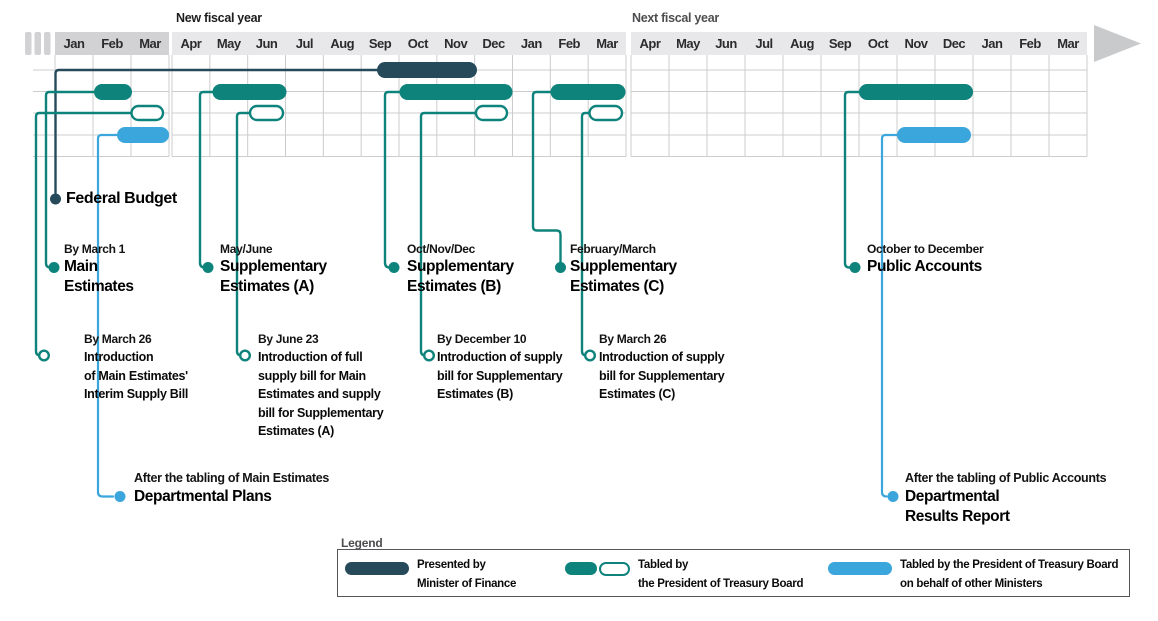 Image resolution: width=1158 pixels, height=621 pixels. What do you see at coordinates (491, 113) in the screenshot?
I see `supply-bill-b-pill` at bounding box center [491, 113].